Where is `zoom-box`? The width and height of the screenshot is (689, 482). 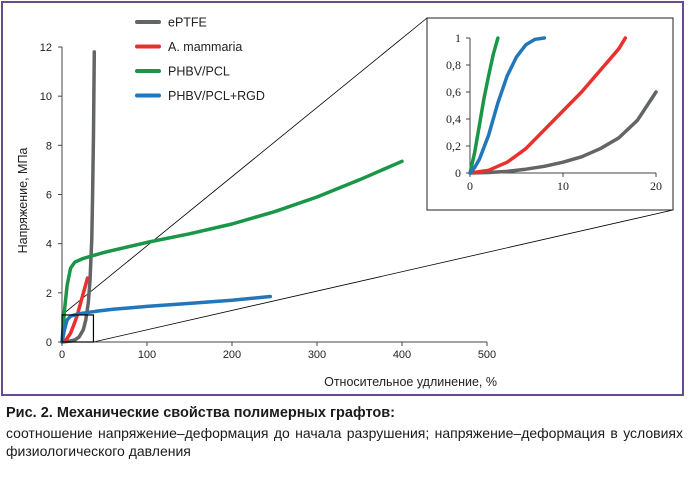
zoom-box is located at coordinates (78, 328).